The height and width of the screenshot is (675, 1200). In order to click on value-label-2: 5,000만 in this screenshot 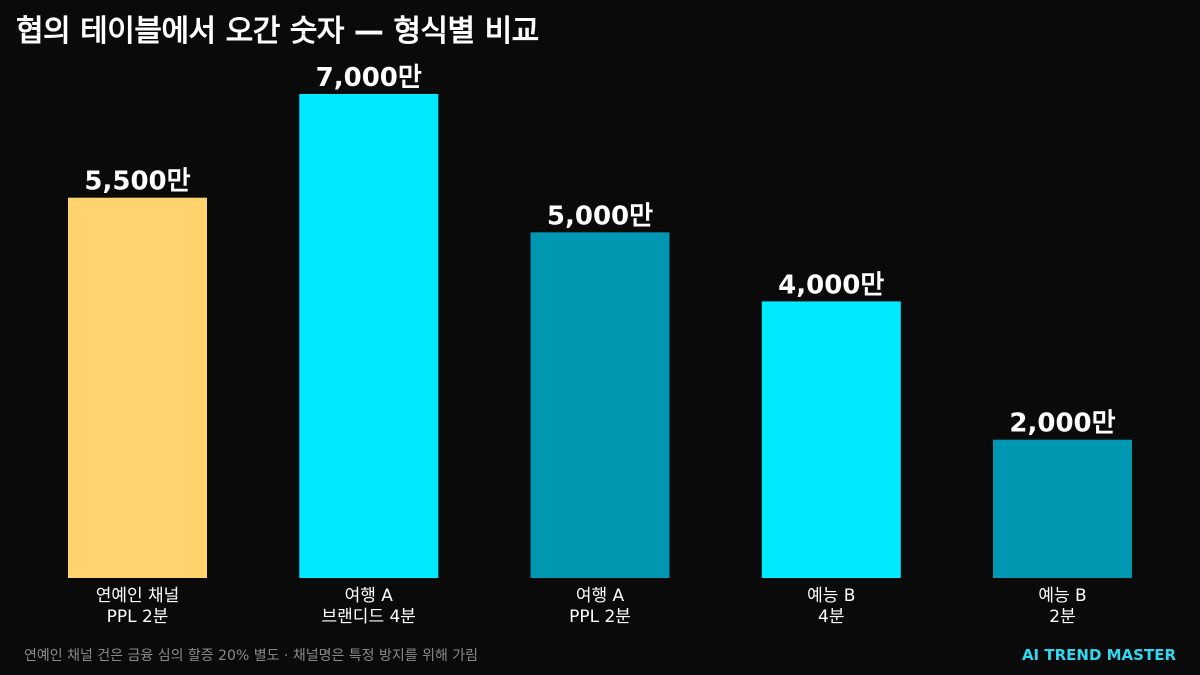, I will do `click(600, 216)`.